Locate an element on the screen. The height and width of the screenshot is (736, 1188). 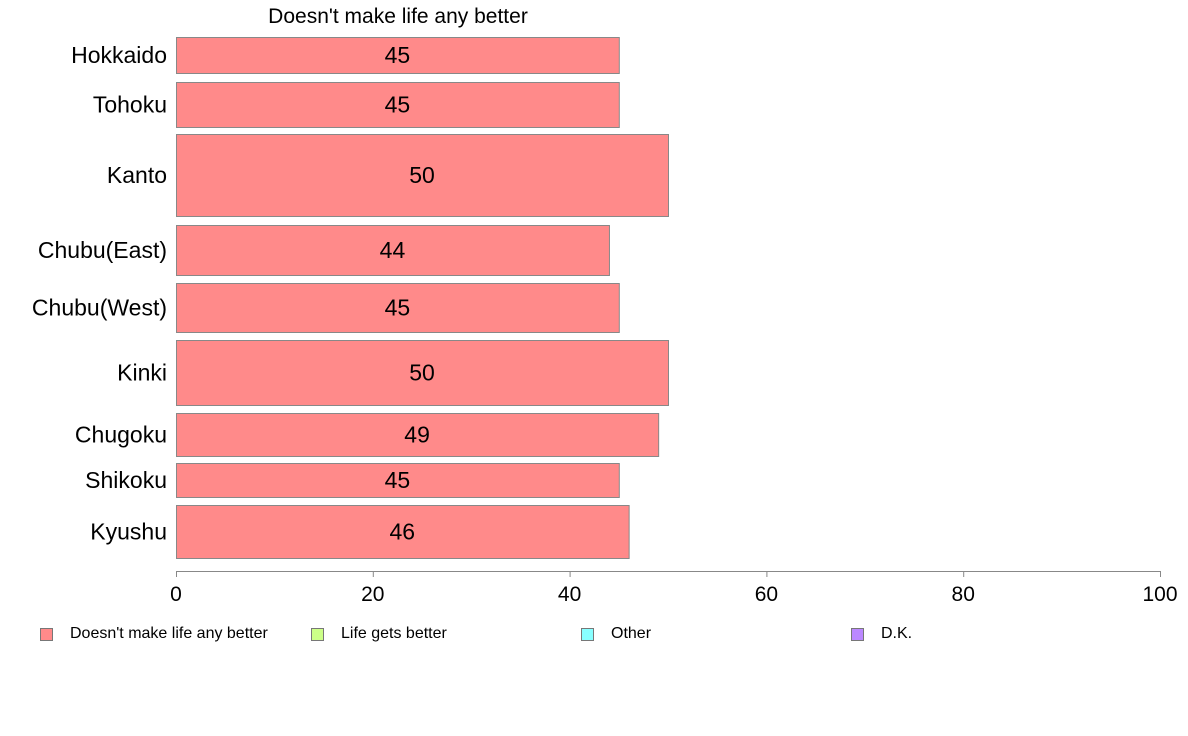
category-label: Chubu(West) is located at coordinates (99, 308).